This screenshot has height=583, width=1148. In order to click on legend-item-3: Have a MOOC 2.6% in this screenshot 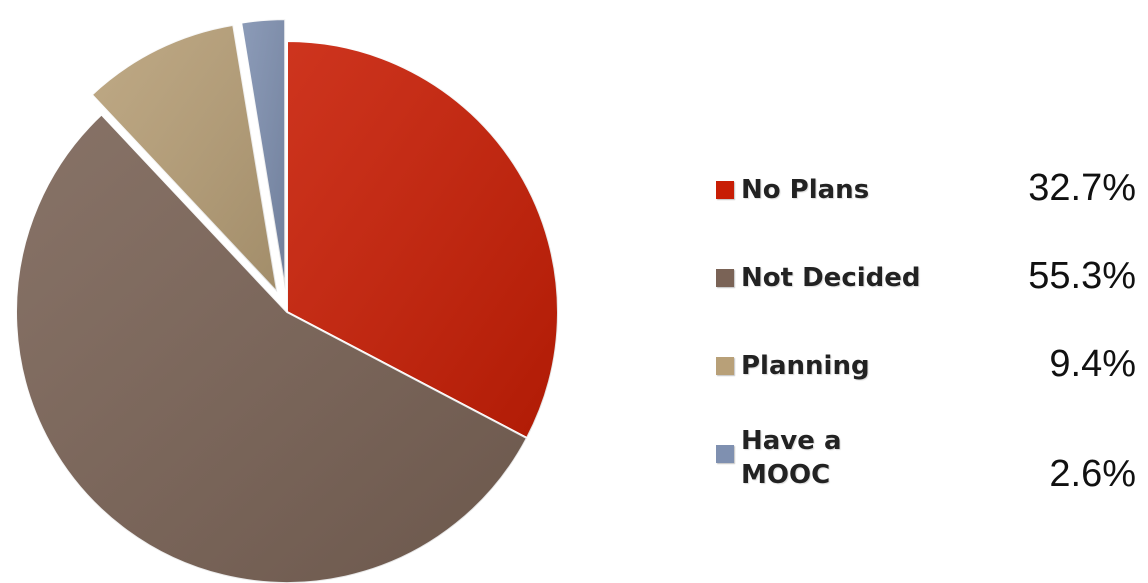, I will do `click(926, 473)`.